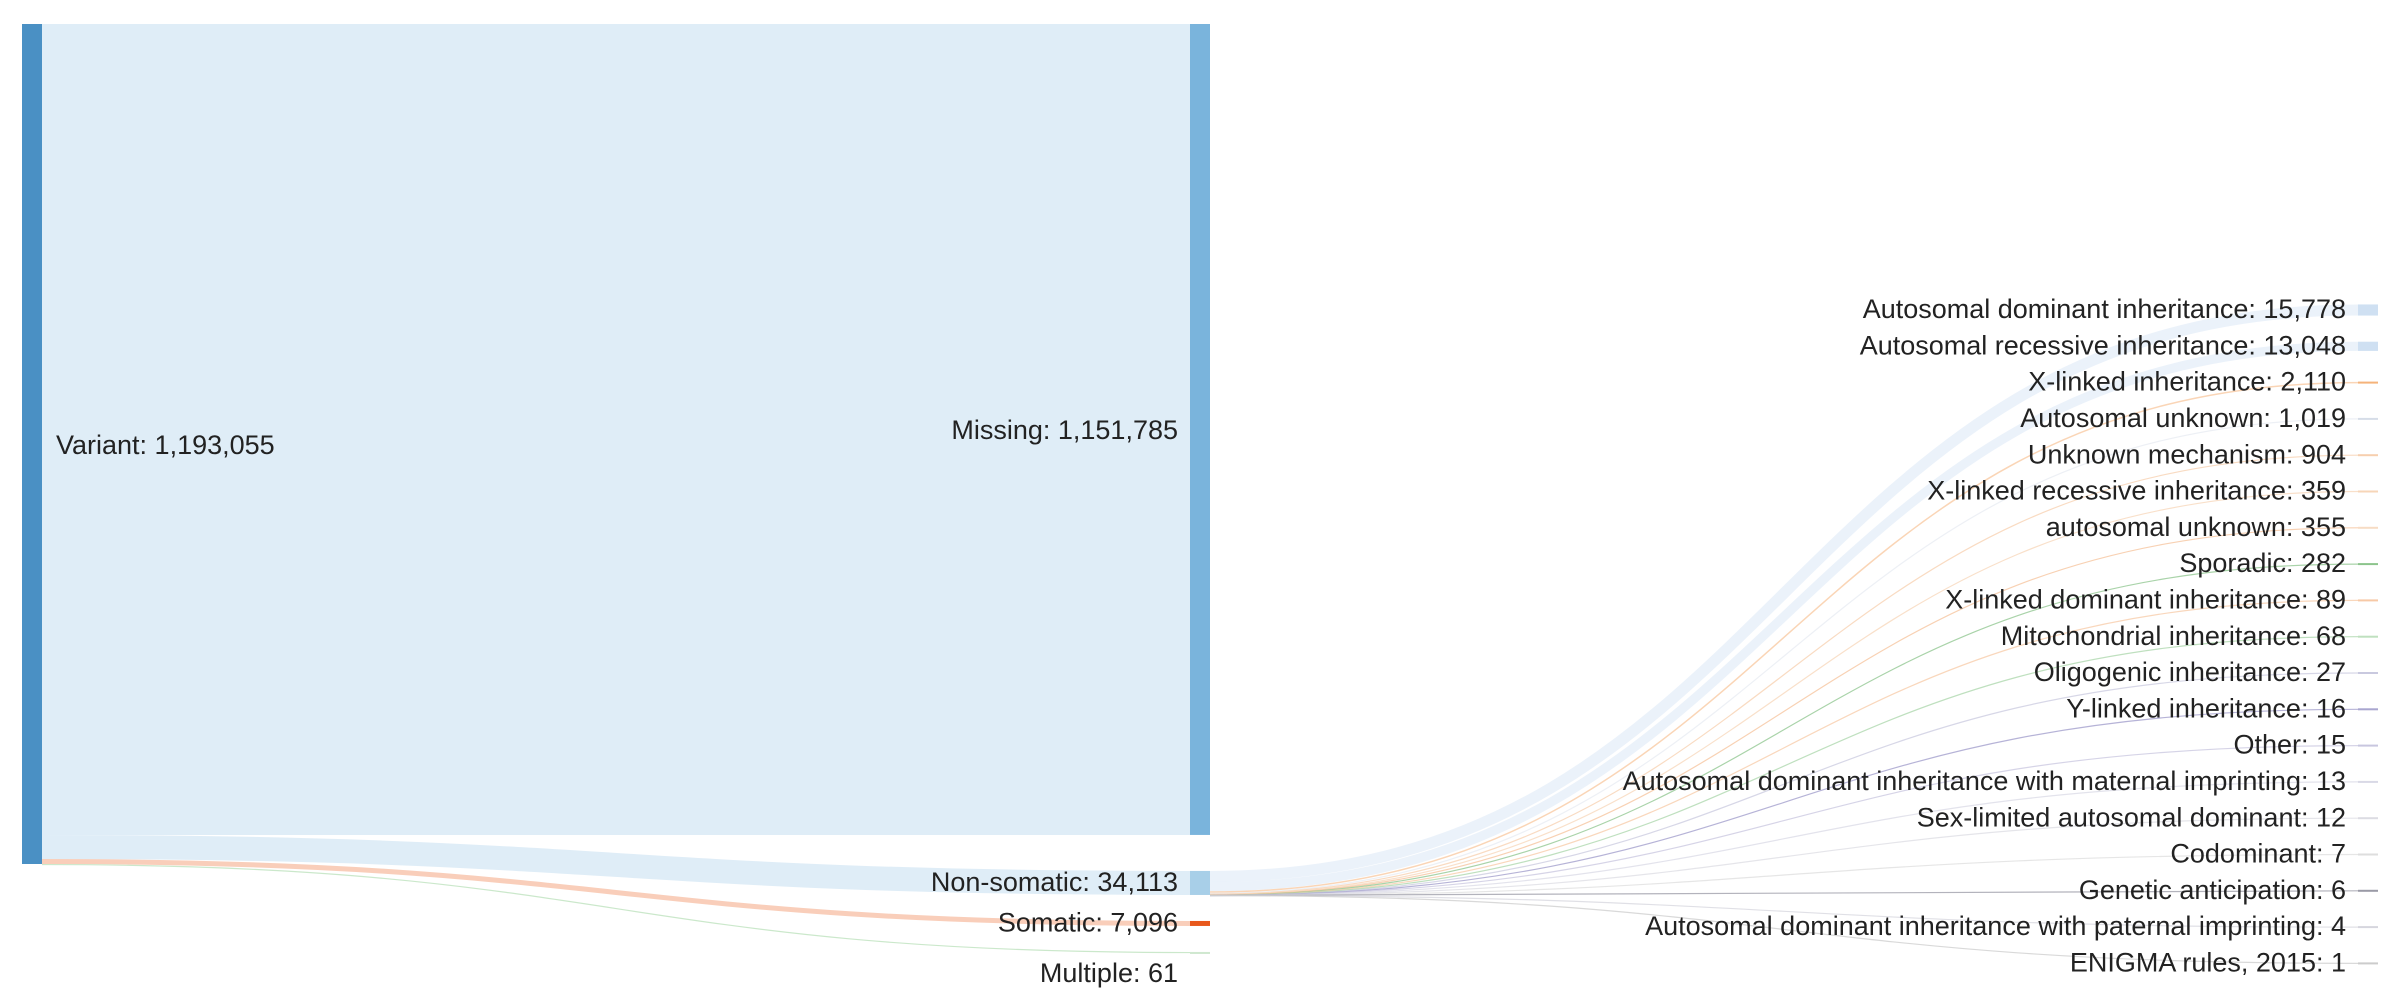  I want to click on node-label-missing: Missing: 1,151,785, so click(1064, 430).